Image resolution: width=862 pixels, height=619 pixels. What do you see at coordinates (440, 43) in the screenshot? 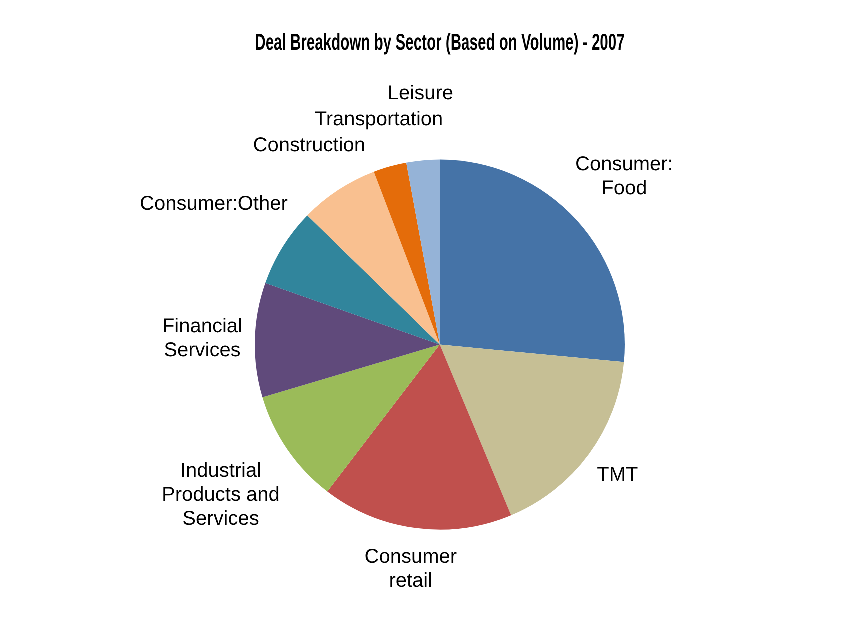
I see `chart-title: Deal Breakdown by Sector (Based on Volume) - 2007` at bounding box center [440, 43].